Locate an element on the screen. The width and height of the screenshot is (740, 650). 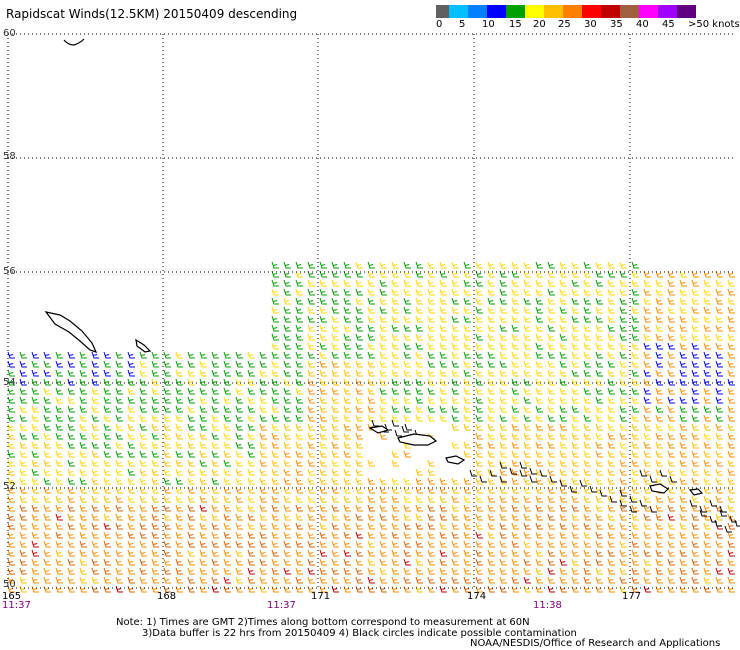
scale-label: 15 is located at coordinates (515, 24).